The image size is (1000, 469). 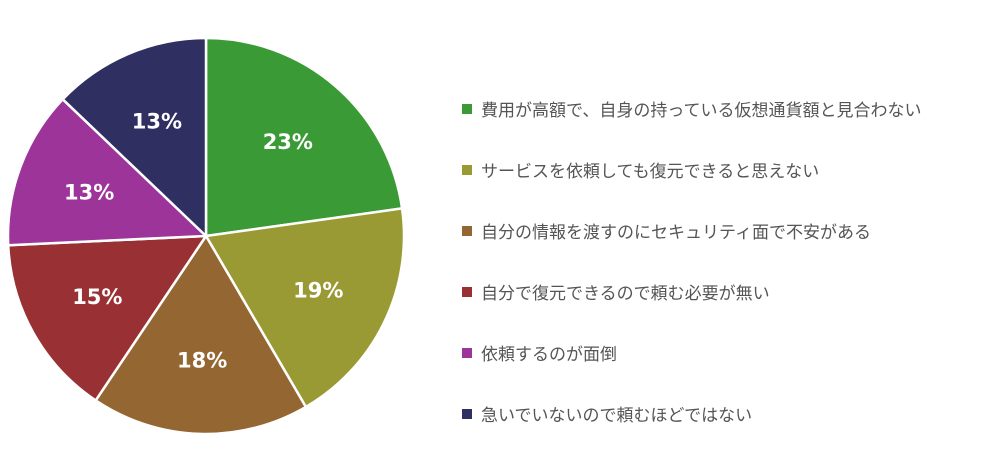 What do you see at coordinates (97, 297) in the screenshot?
I see `slice-value-label-4: 15%` at bounding box center [97, 297].